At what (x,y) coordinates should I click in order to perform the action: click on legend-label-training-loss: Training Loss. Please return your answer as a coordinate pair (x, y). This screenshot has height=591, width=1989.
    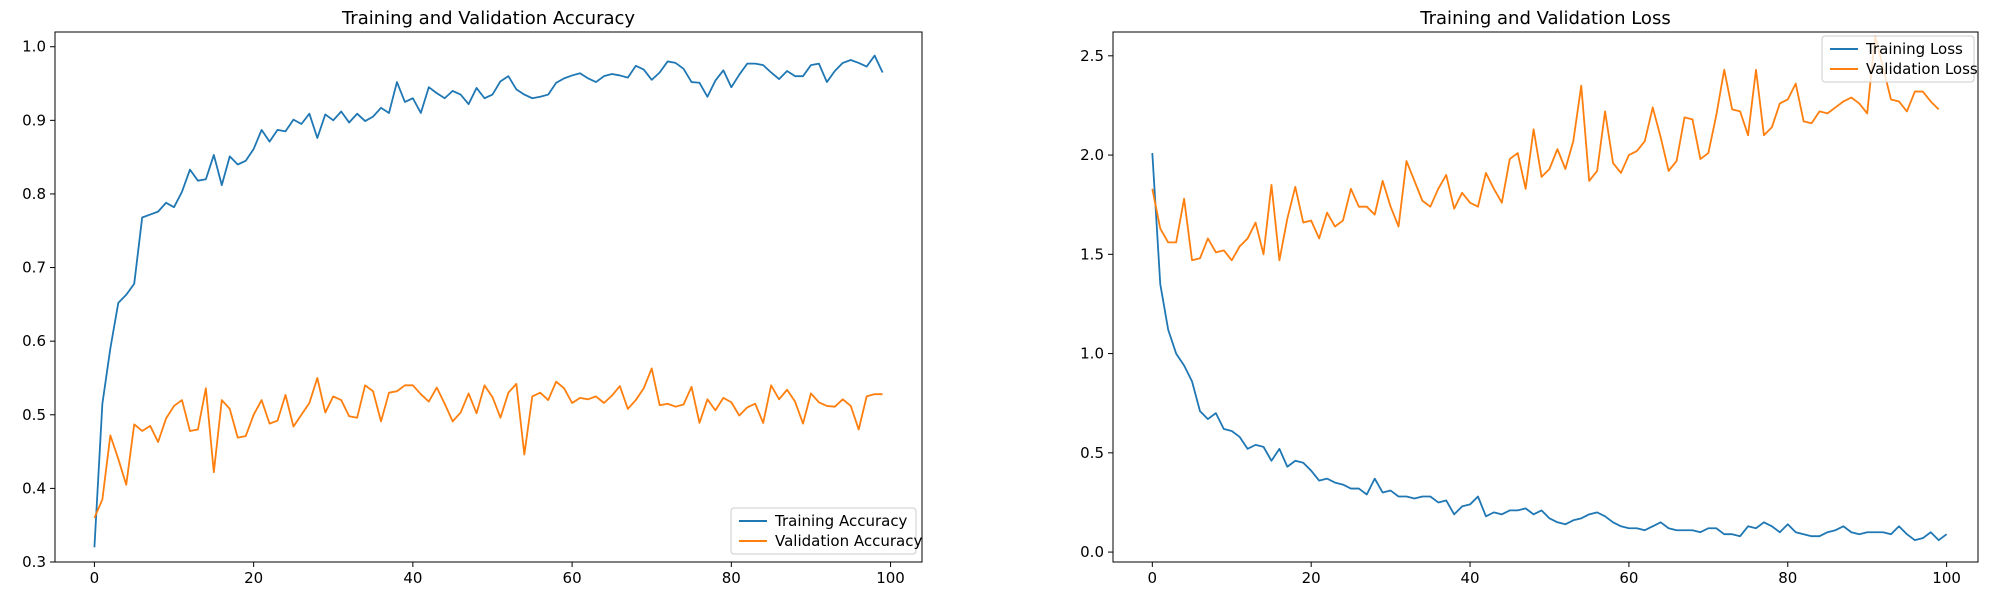
    Looking at the image, I should click on (1914, 49).